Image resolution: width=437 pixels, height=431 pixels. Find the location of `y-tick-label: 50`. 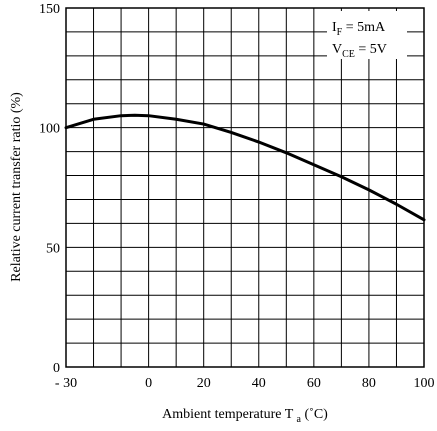

y-tick-label: 50 is located at coordinates (53, 248).